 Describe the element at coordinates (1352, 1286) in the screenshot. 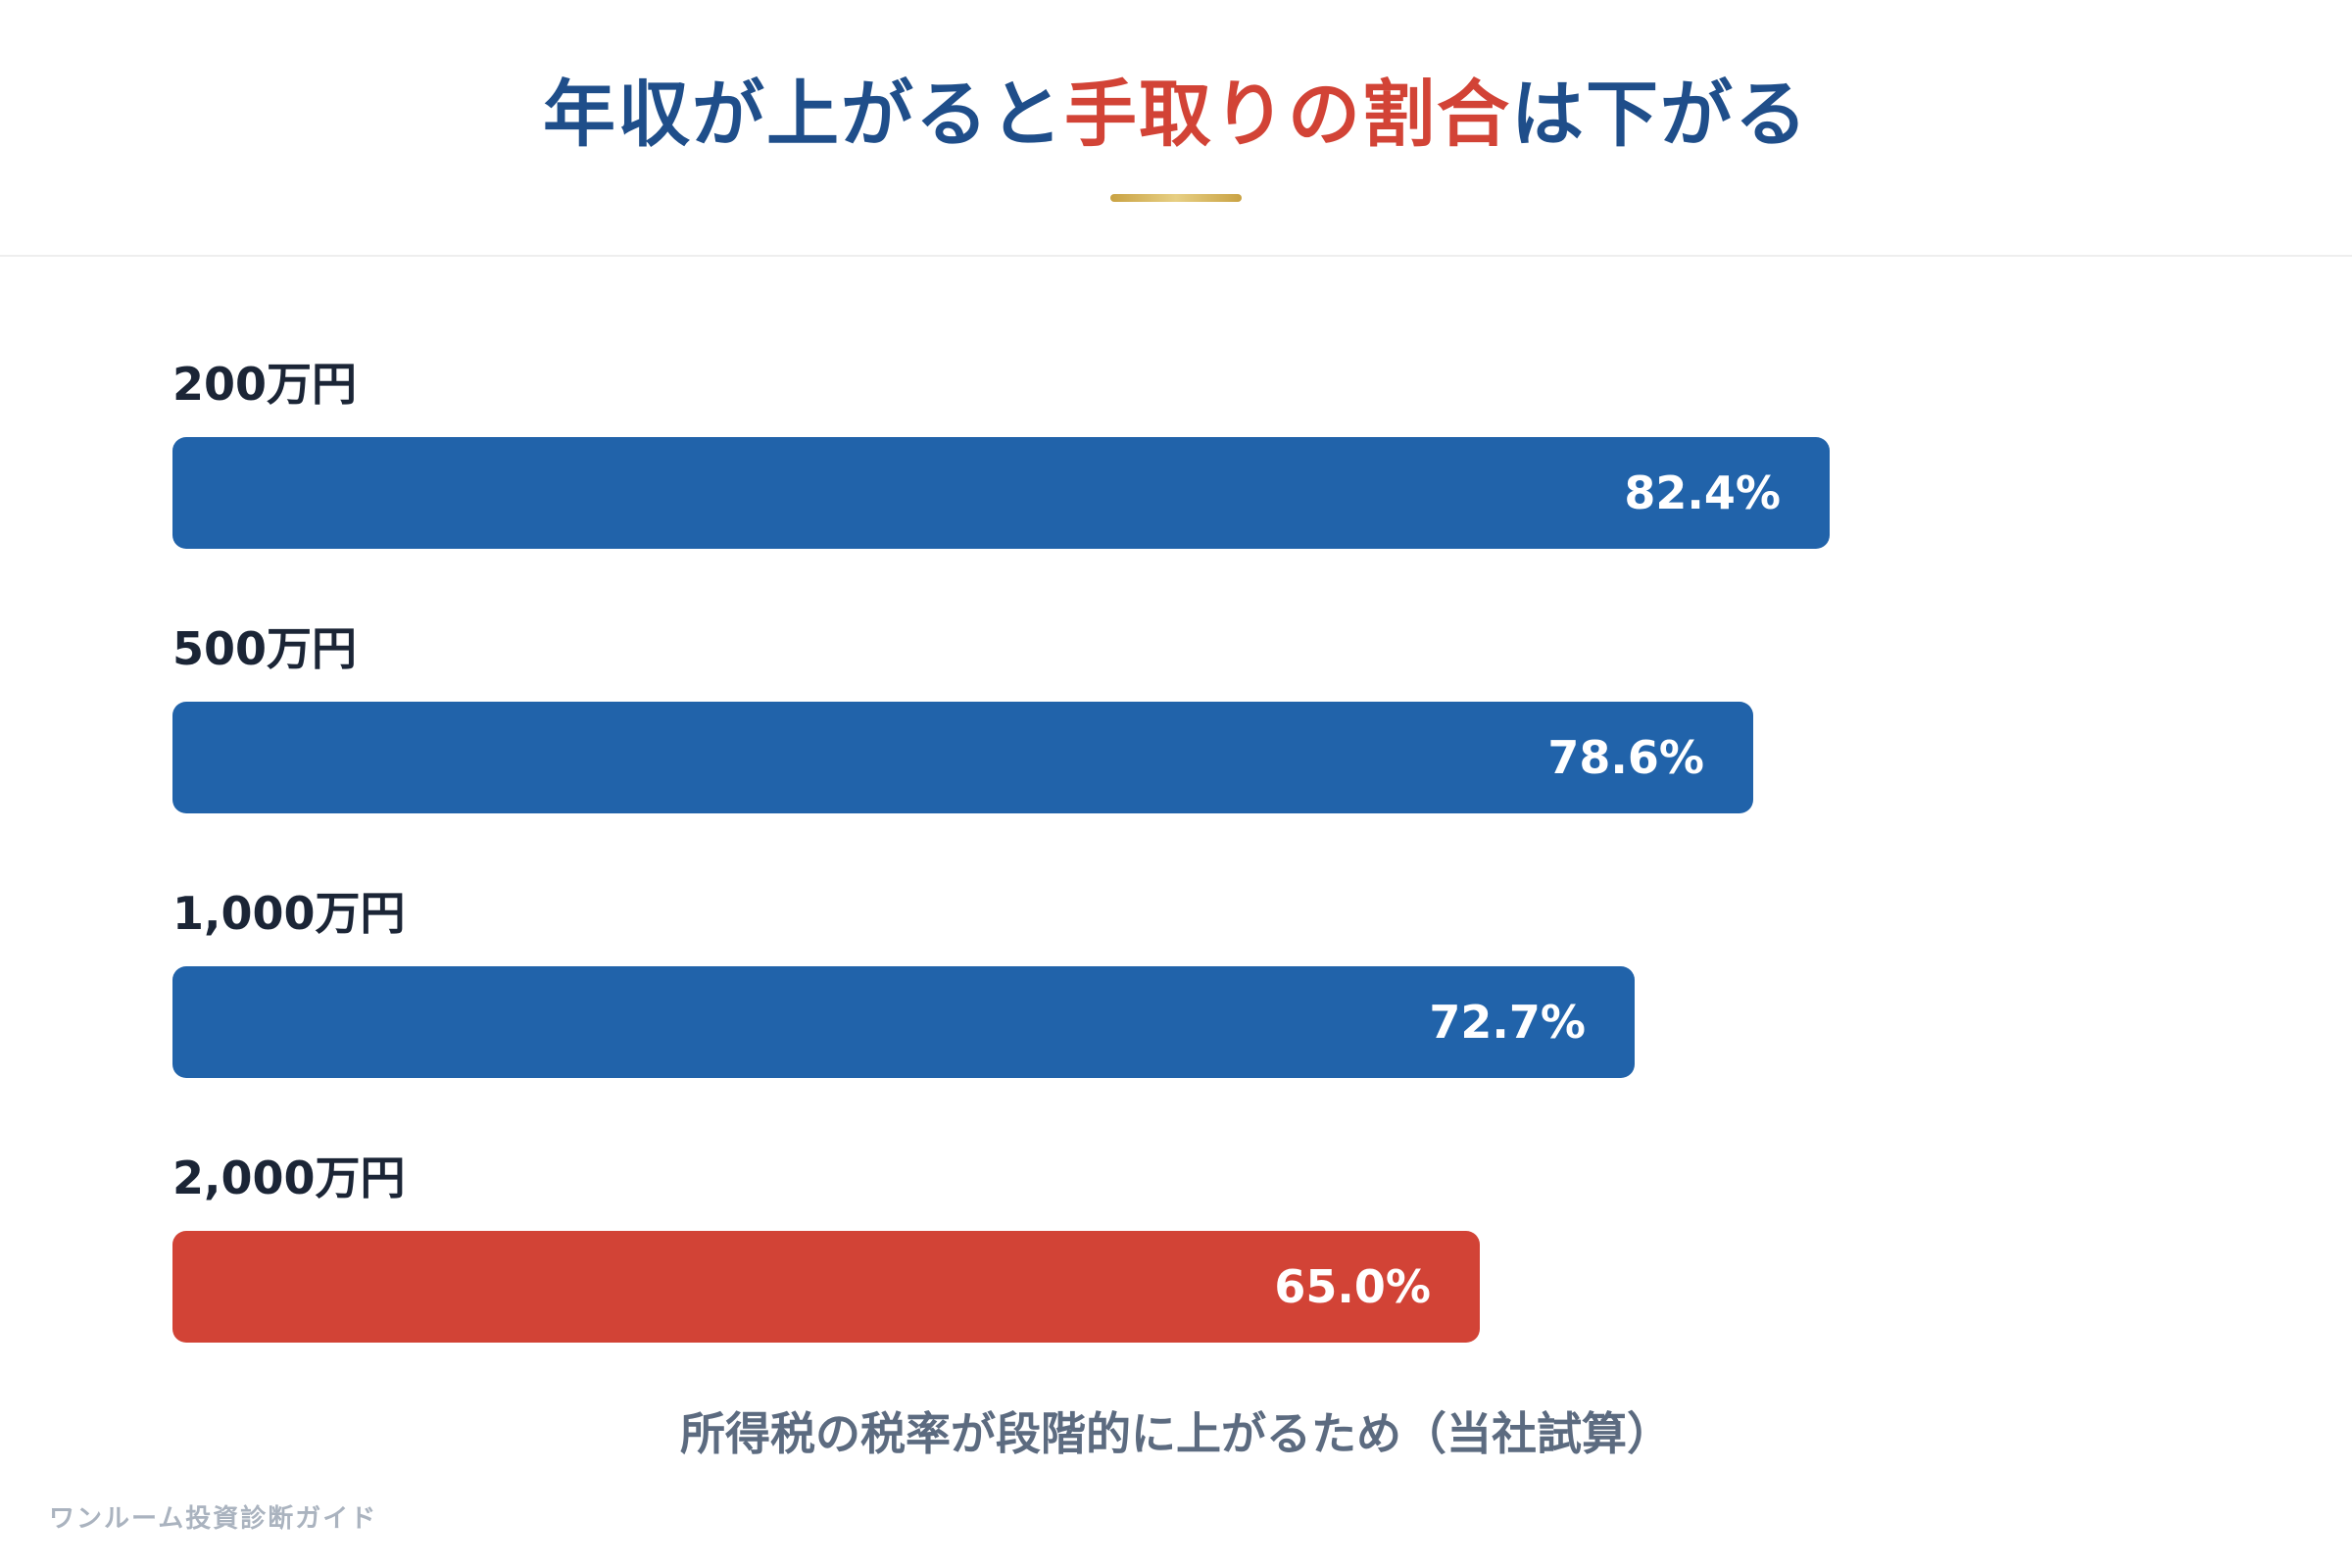

I see `bar-value-label: 65.0%` at that location.